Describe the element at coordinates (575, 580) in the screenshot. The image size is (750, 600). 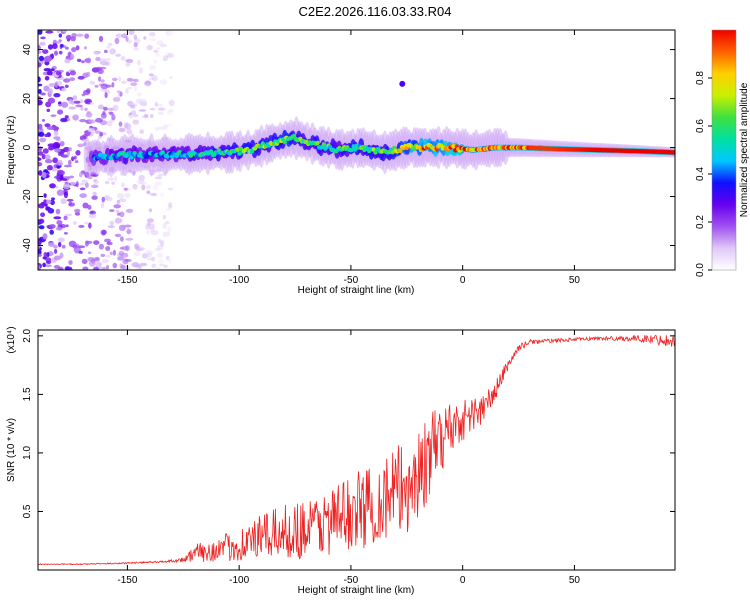
I see `snr-x-tick-label: 50` at that location.